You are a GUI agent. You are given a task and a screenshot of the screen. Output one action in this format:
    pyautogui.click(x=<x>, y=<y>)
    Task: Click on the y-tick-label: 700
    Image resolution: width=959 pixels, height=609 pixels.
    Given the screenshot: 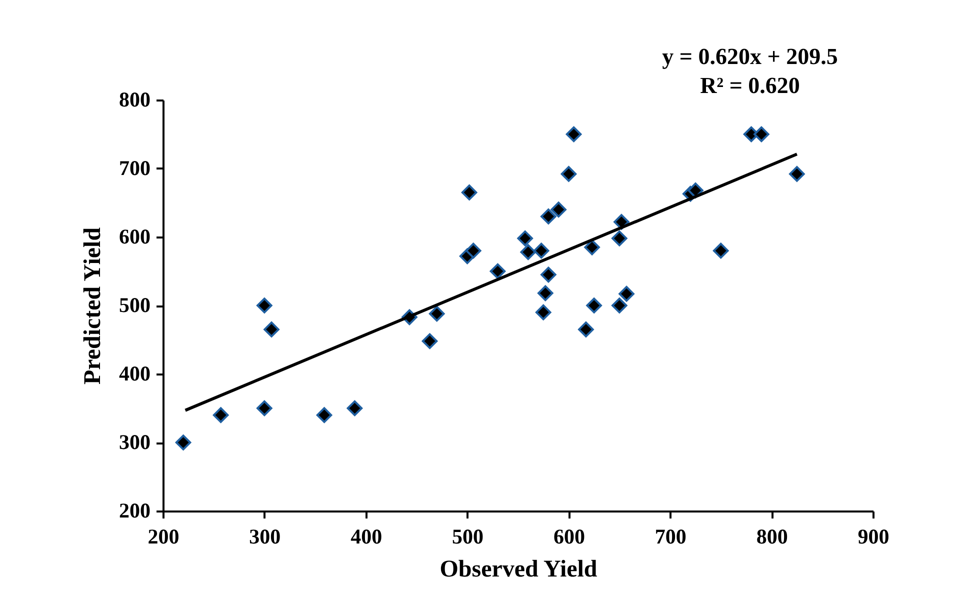 What is the action you would take?
    pyautogui.click(x=134, y=168)
    